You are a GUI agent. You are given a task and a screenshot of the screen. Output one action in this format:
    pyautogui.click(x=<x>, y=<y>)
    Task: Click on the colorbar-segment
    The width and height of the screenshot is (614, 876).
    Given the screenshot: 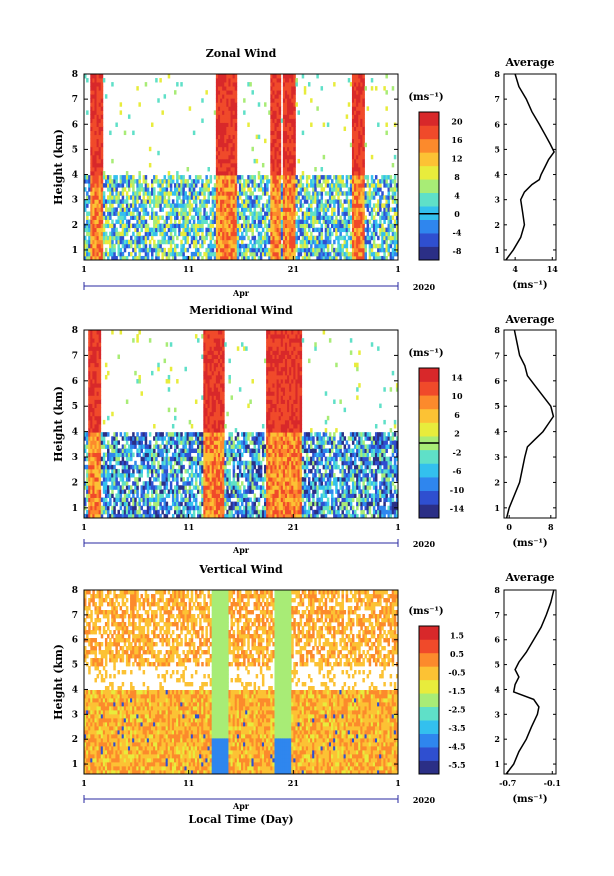 What is the action you would take?
    pyautogui.click(x=429, y=145)
    